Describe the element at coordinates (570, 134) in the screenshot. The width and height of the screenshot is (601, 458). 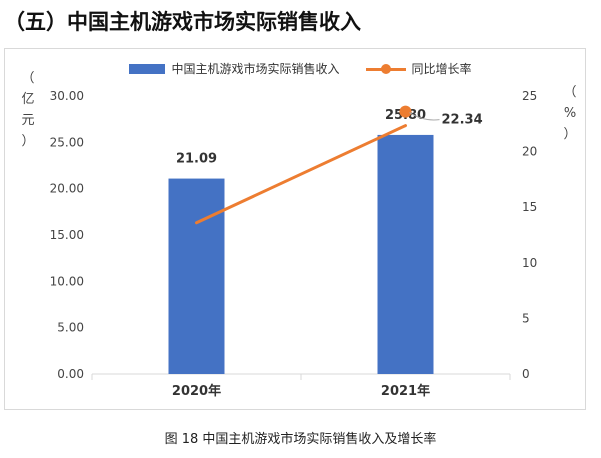
I see `right-axis-unit-close: ）` at that location.